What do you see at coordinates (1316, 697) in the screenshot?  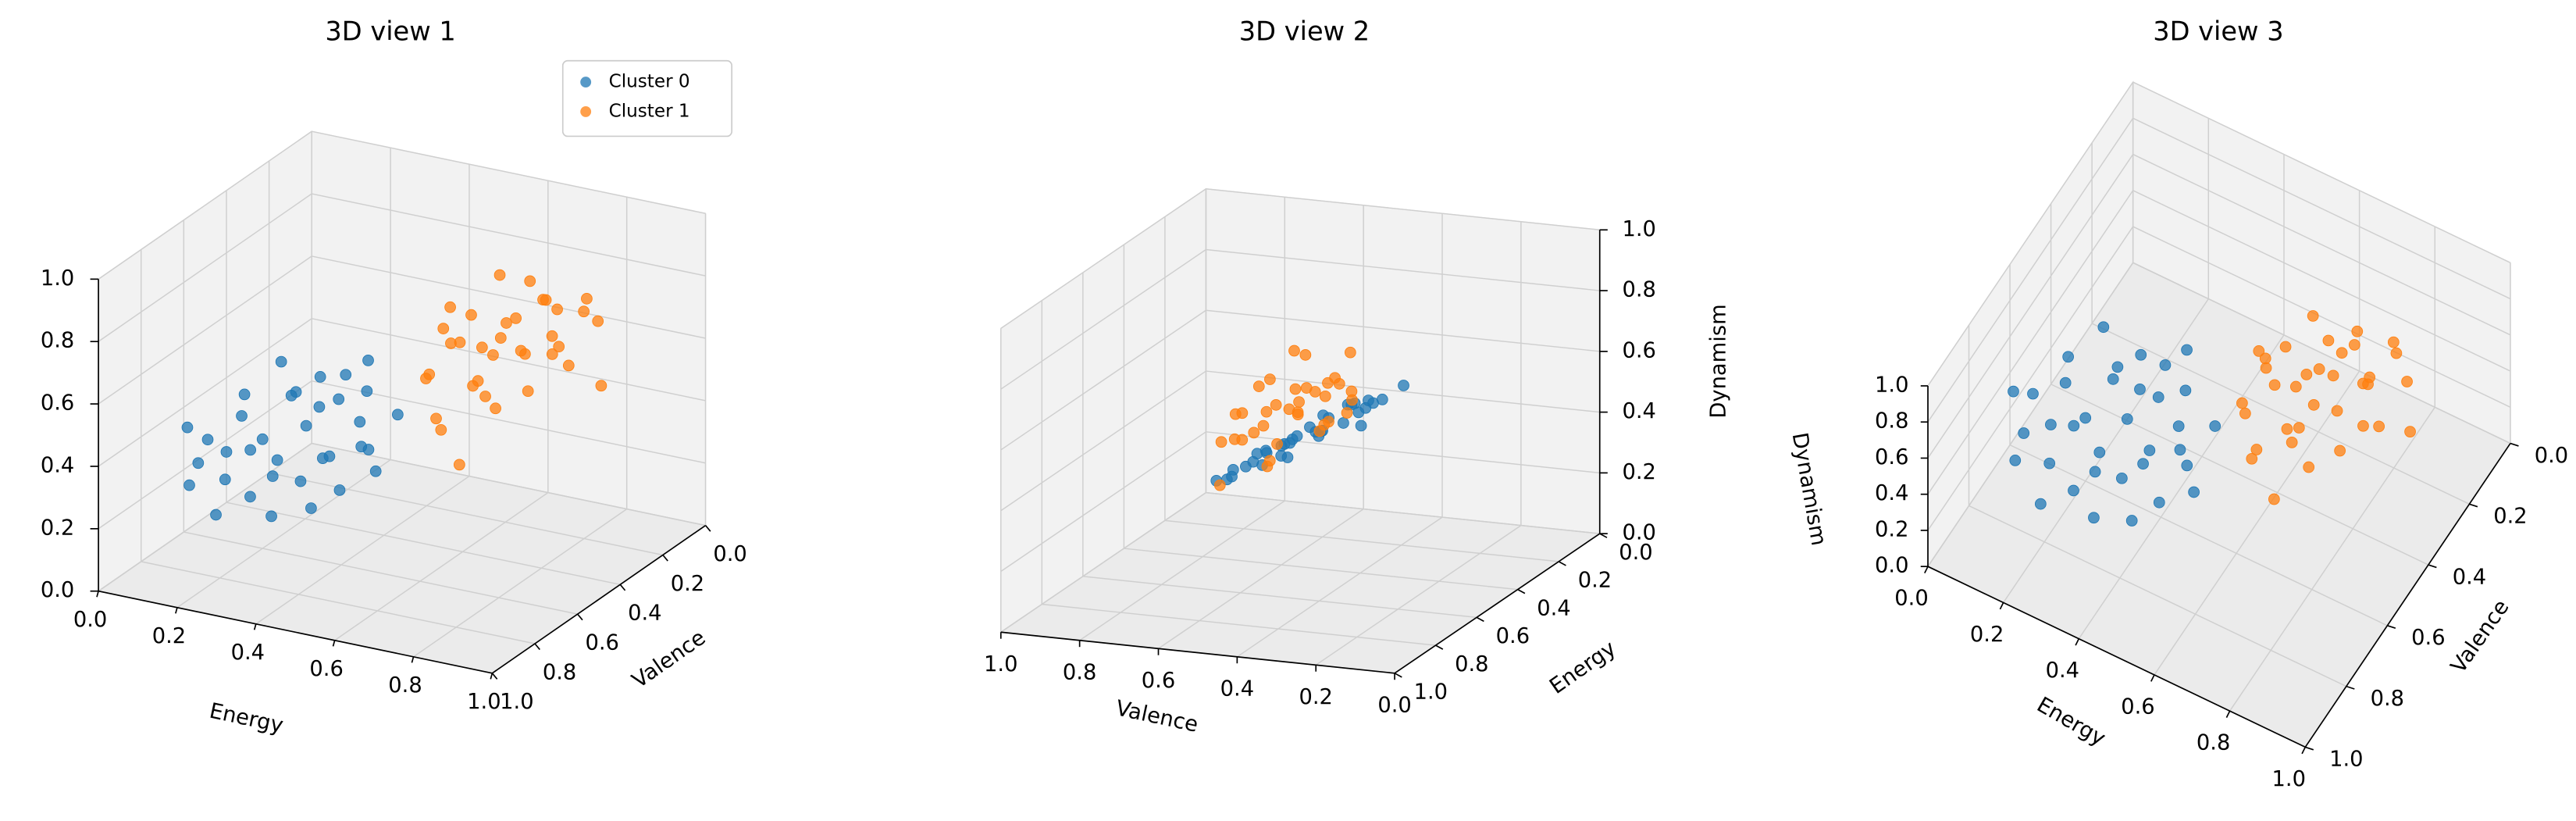 I see `y-tick-label: 0.2` at bounding box center [1316, 697].